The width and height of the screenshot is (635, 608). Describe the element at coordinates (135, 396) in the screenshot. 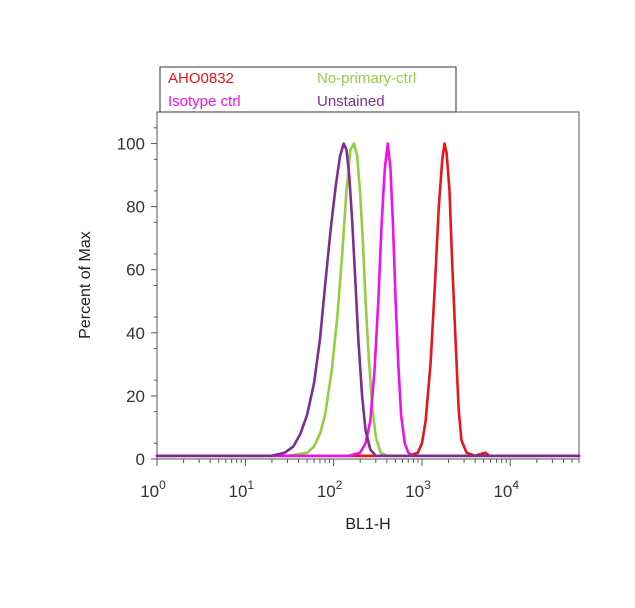

I see `y-tick-label: 20` at that location.